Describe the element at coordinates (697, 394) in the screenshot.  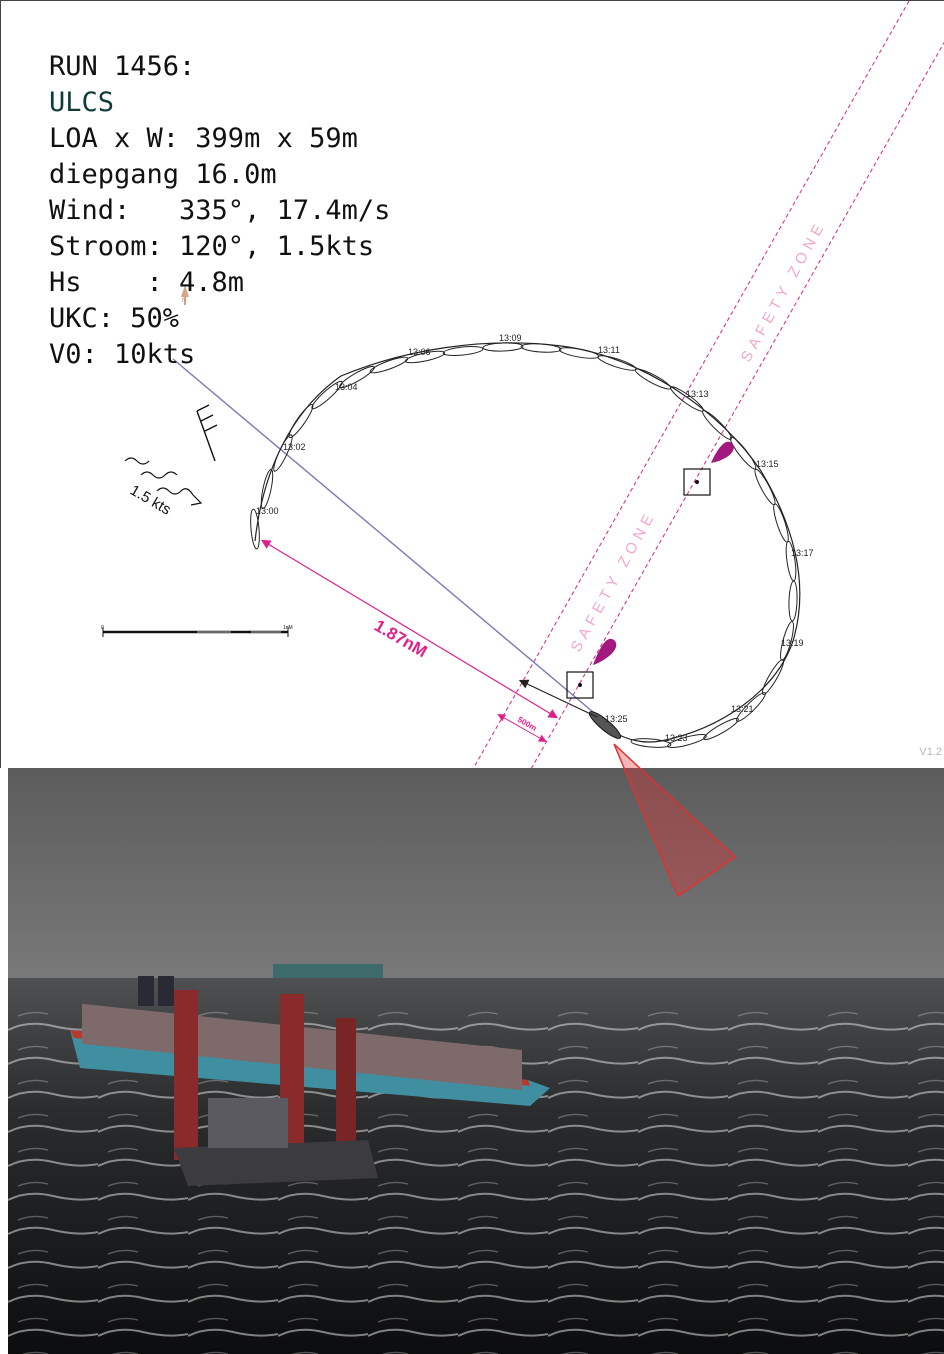
I see `time-label: 13:13` at that location.